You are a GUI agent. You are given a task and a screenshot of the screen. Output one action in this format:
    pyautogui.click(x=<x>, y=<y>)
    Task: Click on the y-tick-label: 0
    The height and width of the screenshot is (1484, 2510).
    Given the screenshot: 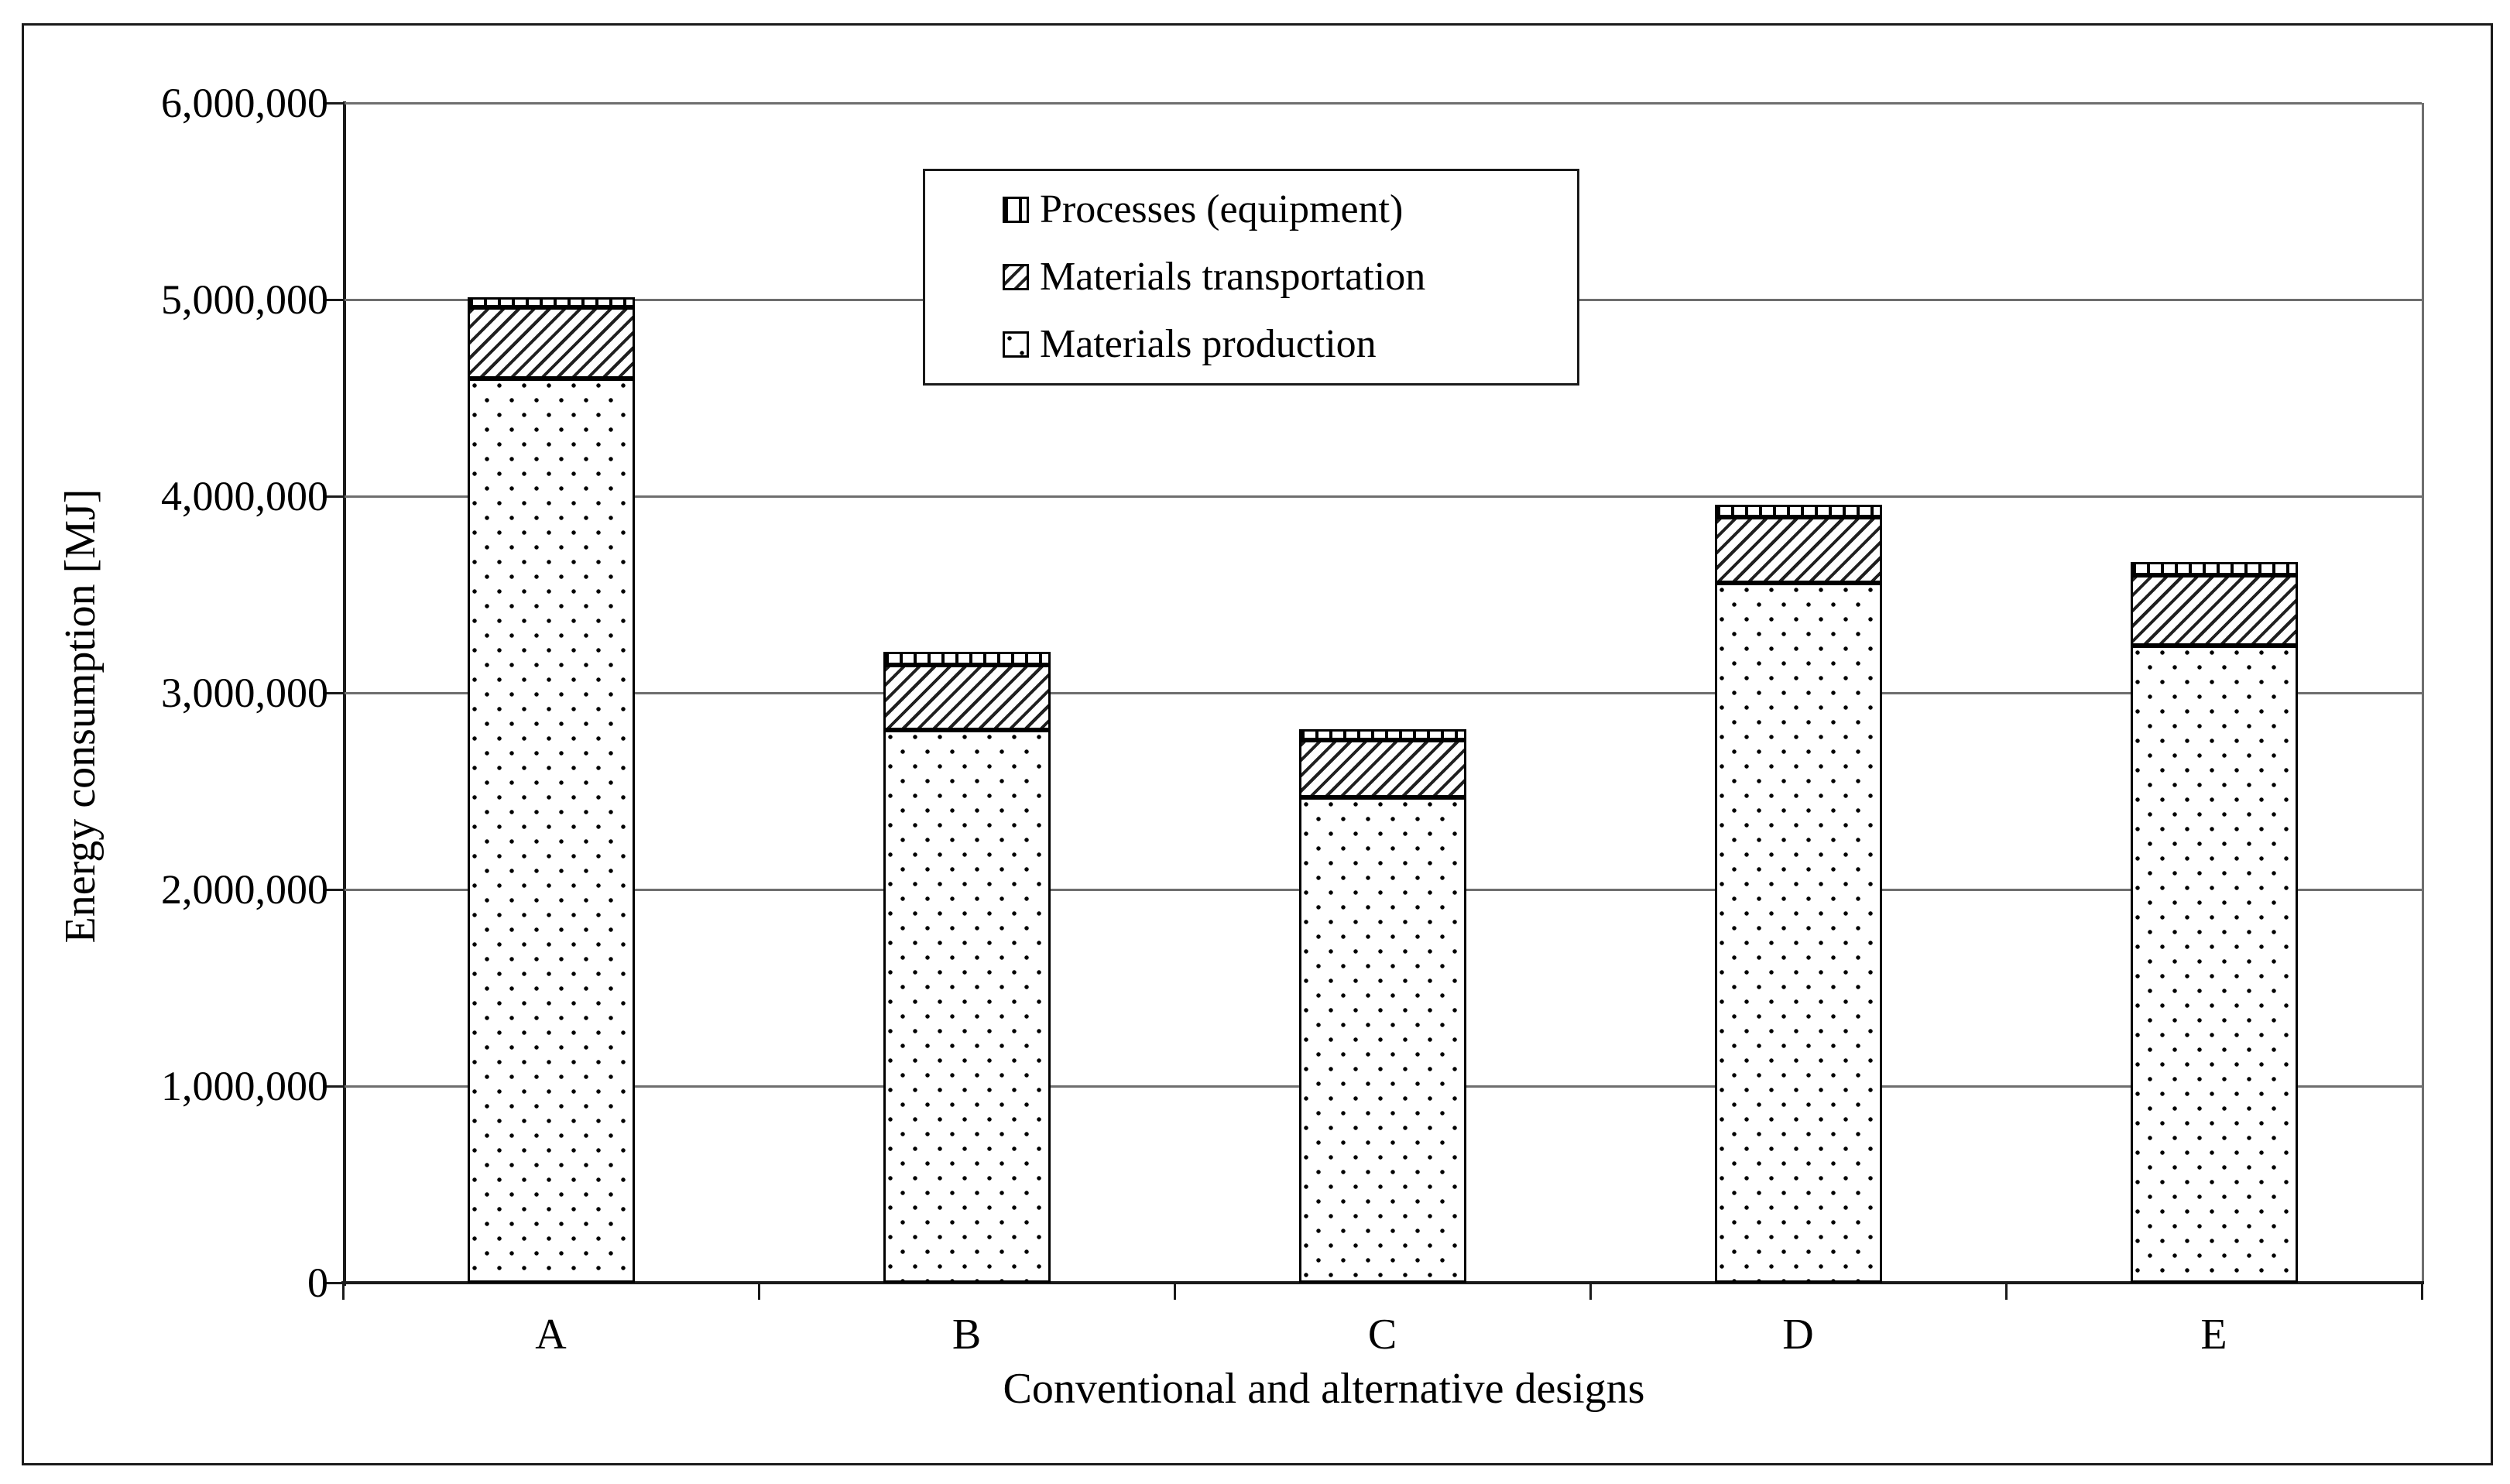 What is the action you would take?
    pyautogui.click(x=318, y=1283)
    